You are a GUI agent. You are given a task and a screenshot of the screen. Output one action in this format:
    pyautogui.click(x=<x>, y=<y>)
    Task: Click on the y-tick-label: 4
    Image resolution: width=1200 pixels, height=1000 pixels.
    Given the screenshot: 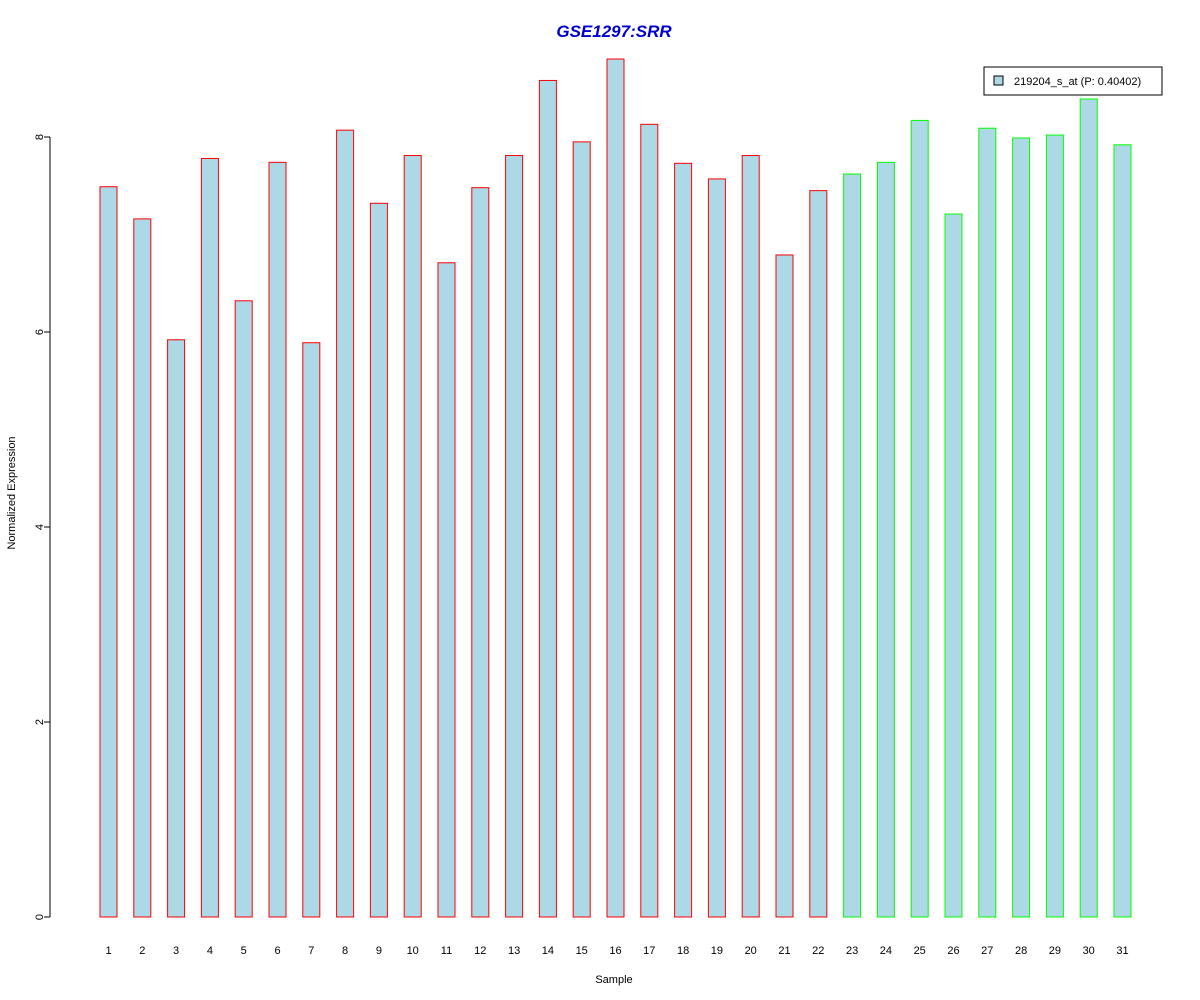 What is the action you would take?
    pyautogui.click(x=40, y=527)
    